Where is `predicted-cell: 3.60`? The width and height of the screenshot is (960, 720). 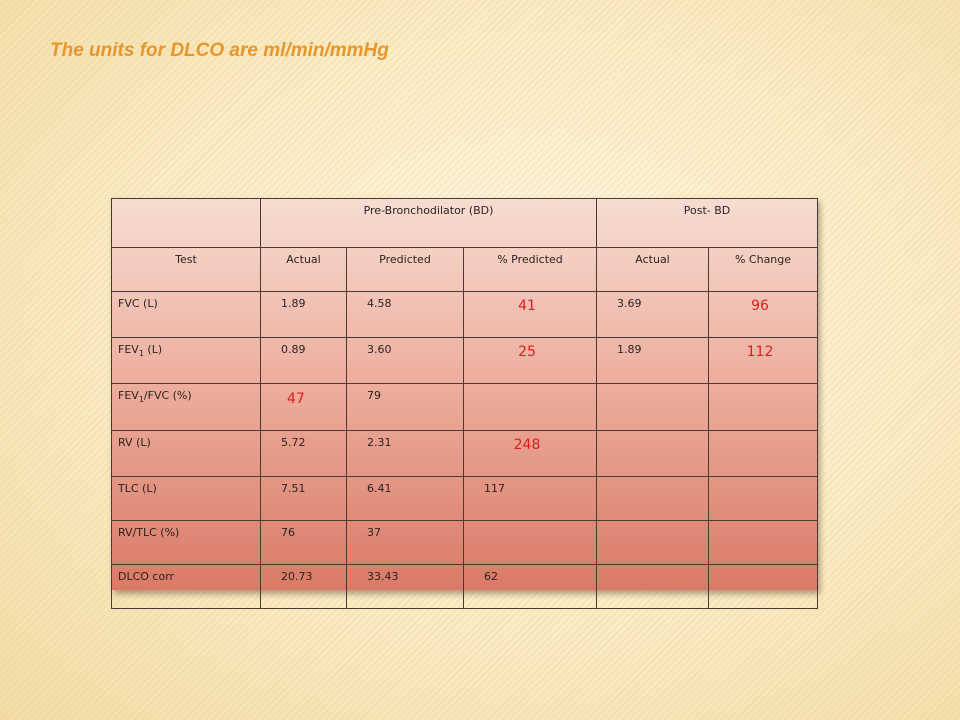
predicted-cell: 3.60 is located at coordinates (405, 360).